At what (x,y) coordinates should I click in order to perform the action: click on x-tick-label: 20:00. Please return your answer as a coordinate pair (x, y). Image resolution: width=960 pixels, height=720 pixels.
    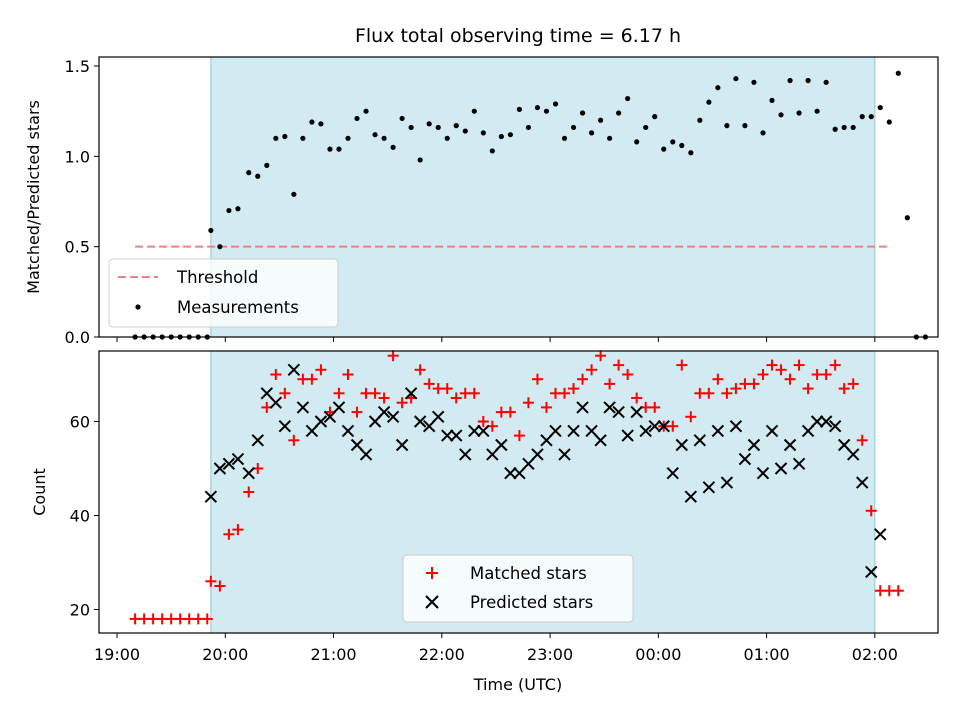
    Looking at the image, I should click on (225, 654).